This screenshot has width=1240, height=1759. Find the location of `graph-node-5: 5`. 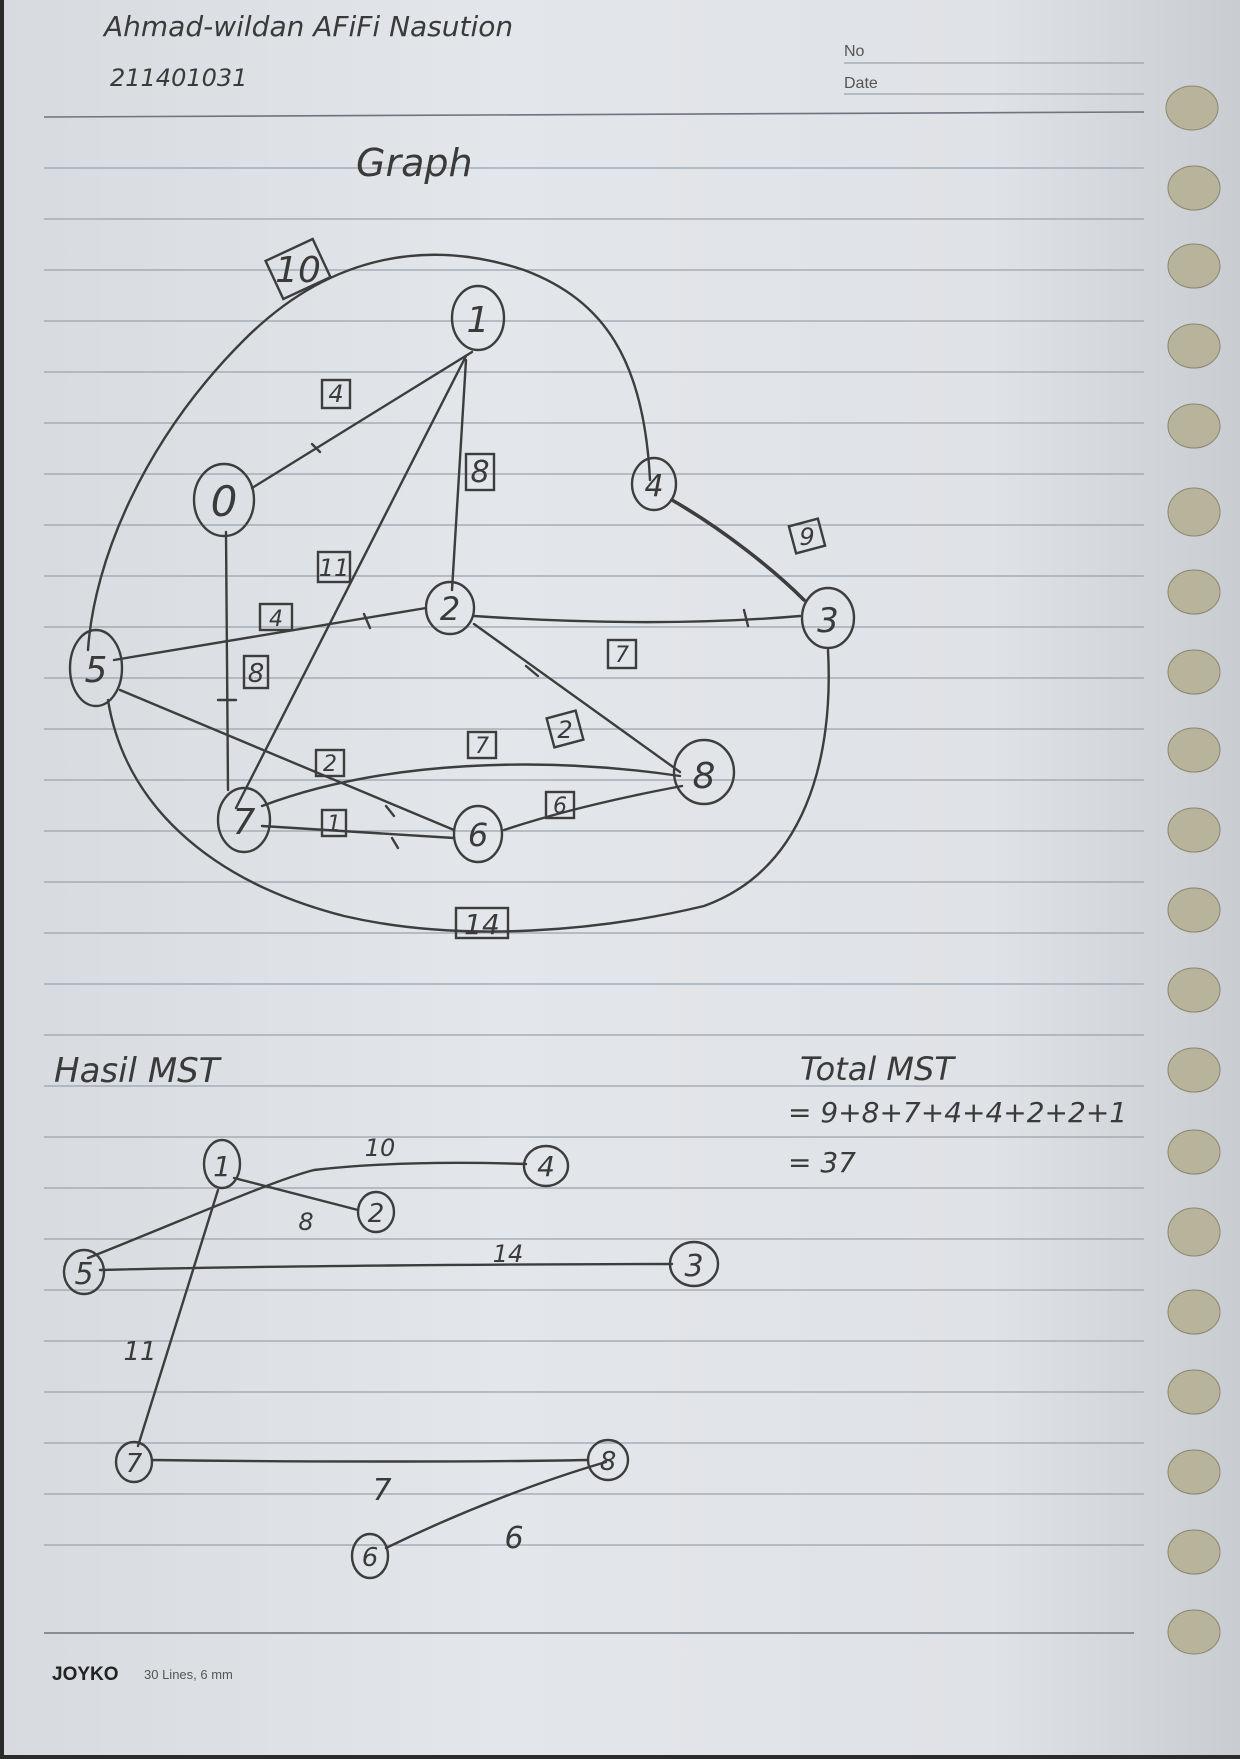

graph-node-5: 5 is located at coordinates (96, 668).